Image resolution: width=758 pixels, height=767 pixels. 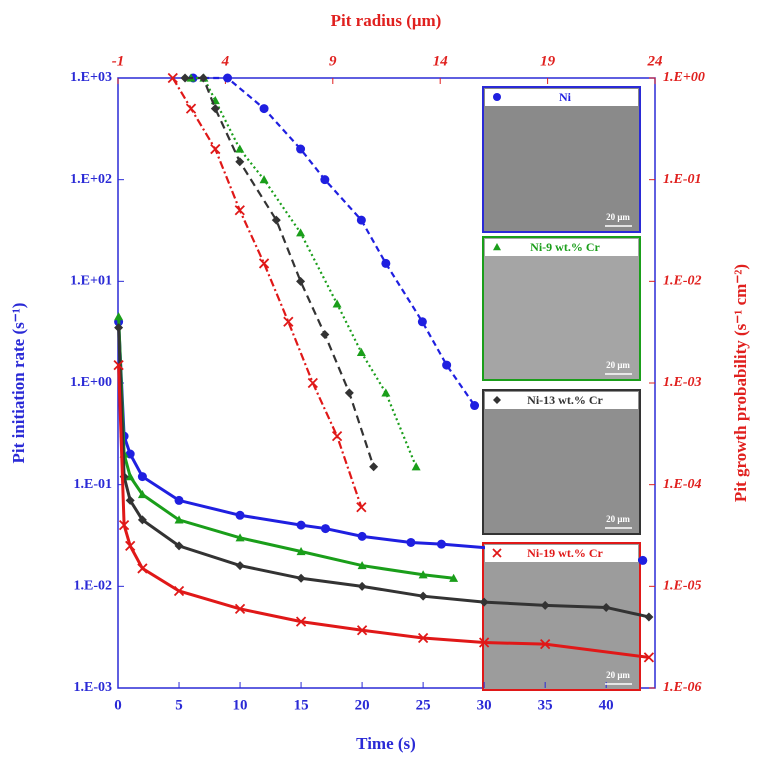 What do you see at coordinates (565, 553) in the screenshot?
I see `legend-label: Ni-19 wt.% Cr` at bounding box center [565, 553].